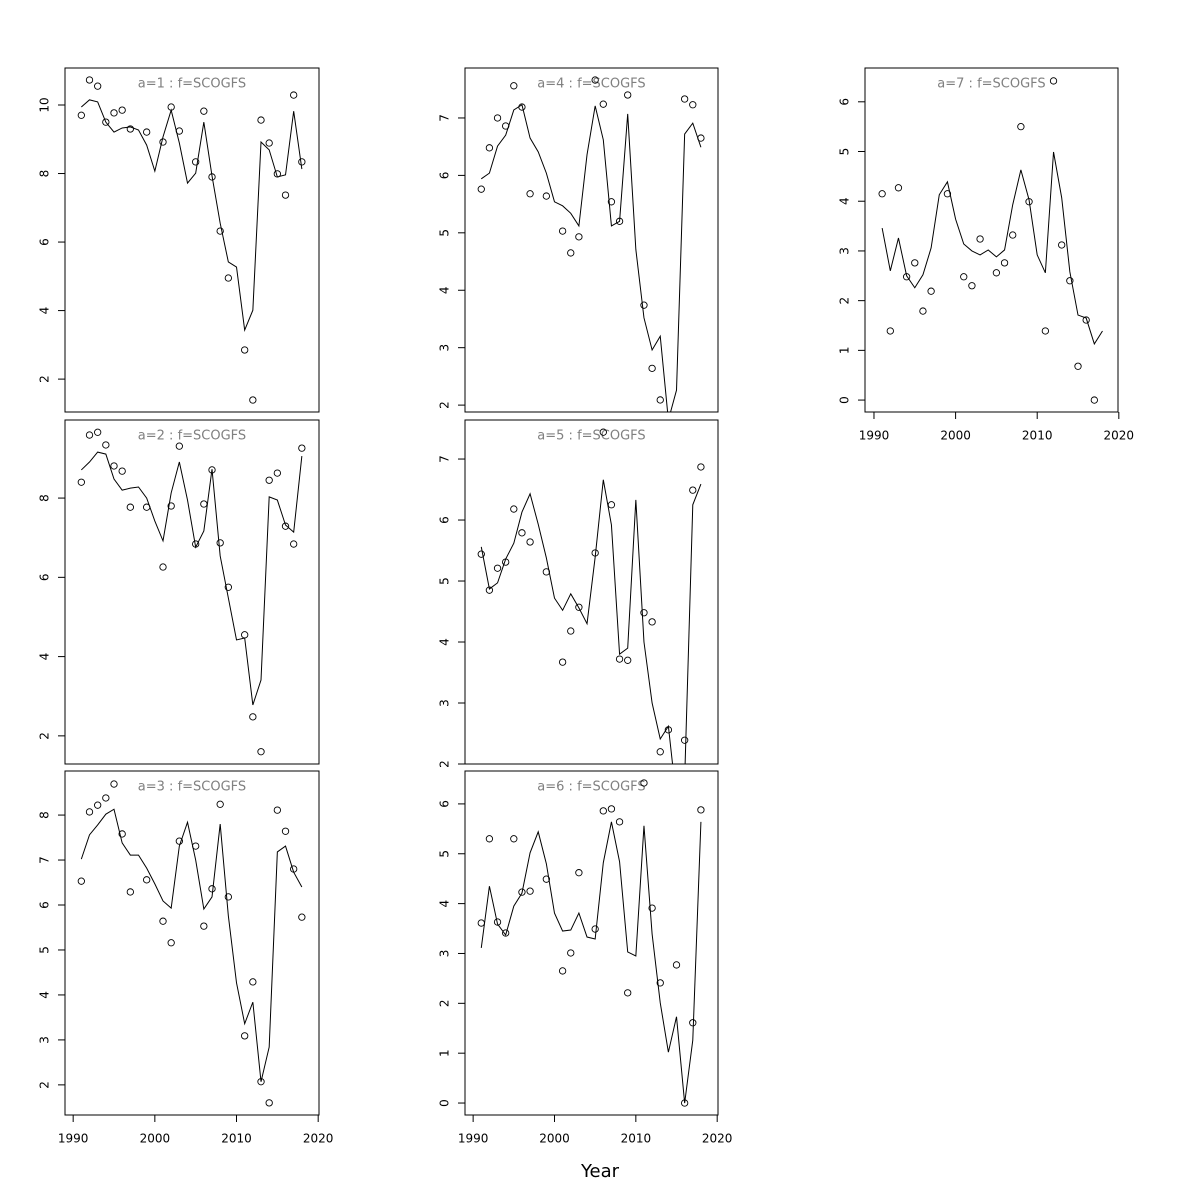 The width and height of the screenshot is (1200, 1200). Describe the element at coordinates (445, 581) in the screenshot. I see `y-tick-label: 5` at that location.